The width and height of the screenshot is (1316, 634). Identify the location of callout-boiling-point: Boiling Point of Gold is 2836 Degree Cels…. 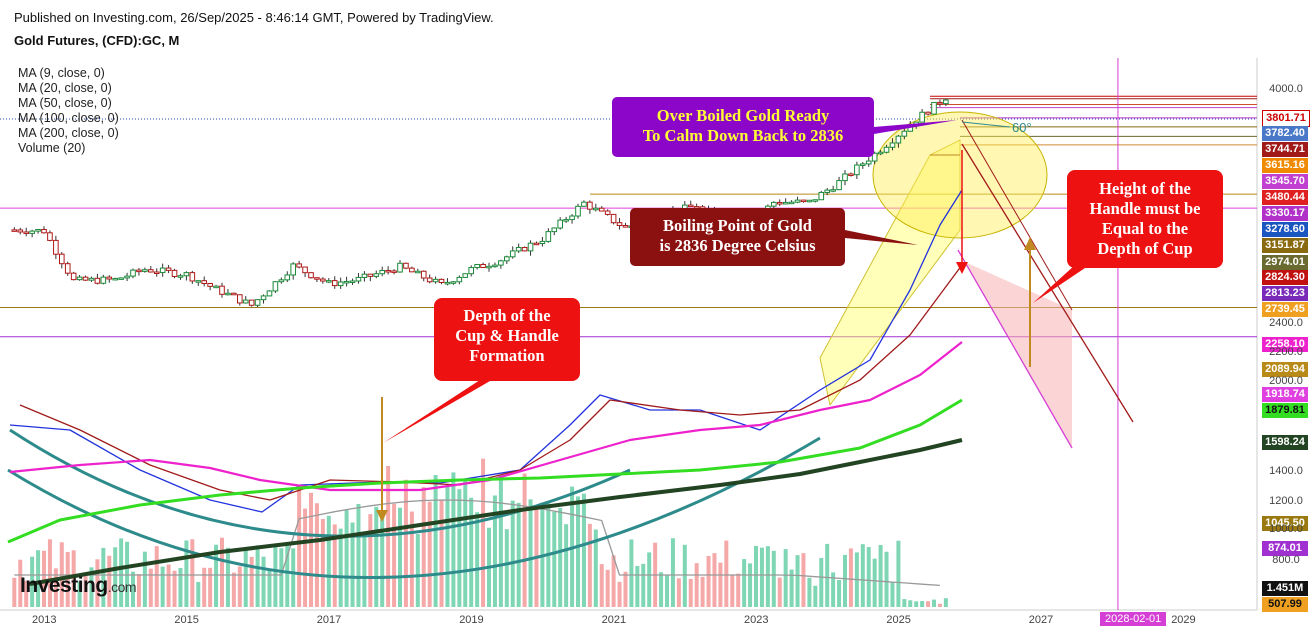
(737, 237).